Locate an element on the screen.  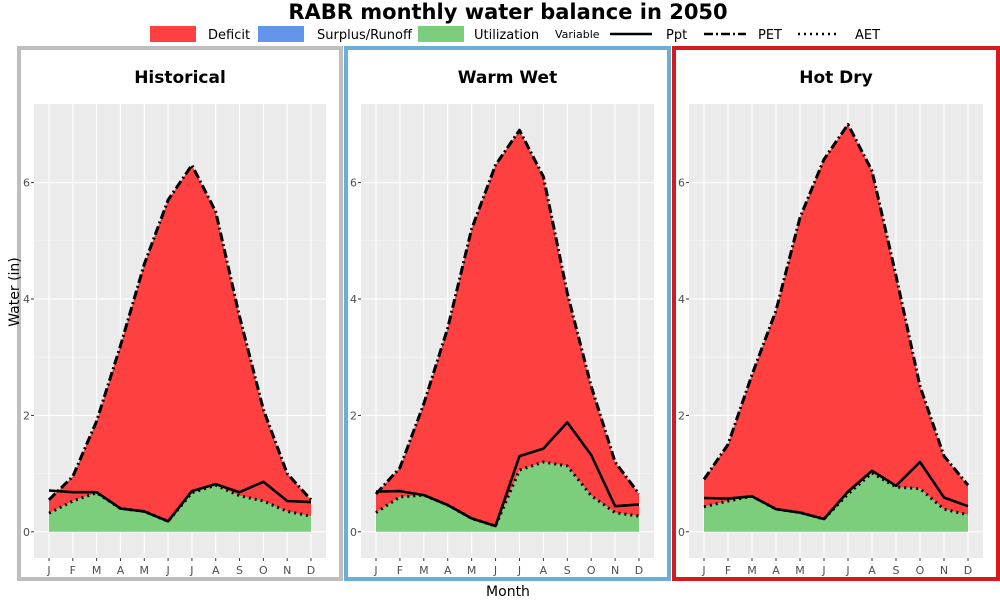
x-tick-label-1-5: J is located at coordinates (495, 570).